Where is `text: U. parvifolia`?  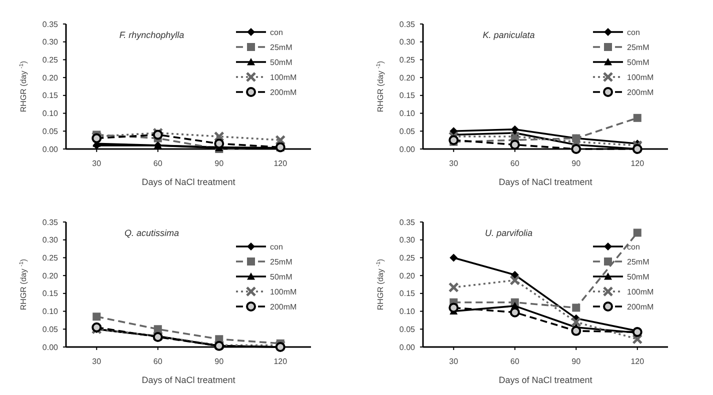 text: U. parvifolia is located at coordinates (508, 233).